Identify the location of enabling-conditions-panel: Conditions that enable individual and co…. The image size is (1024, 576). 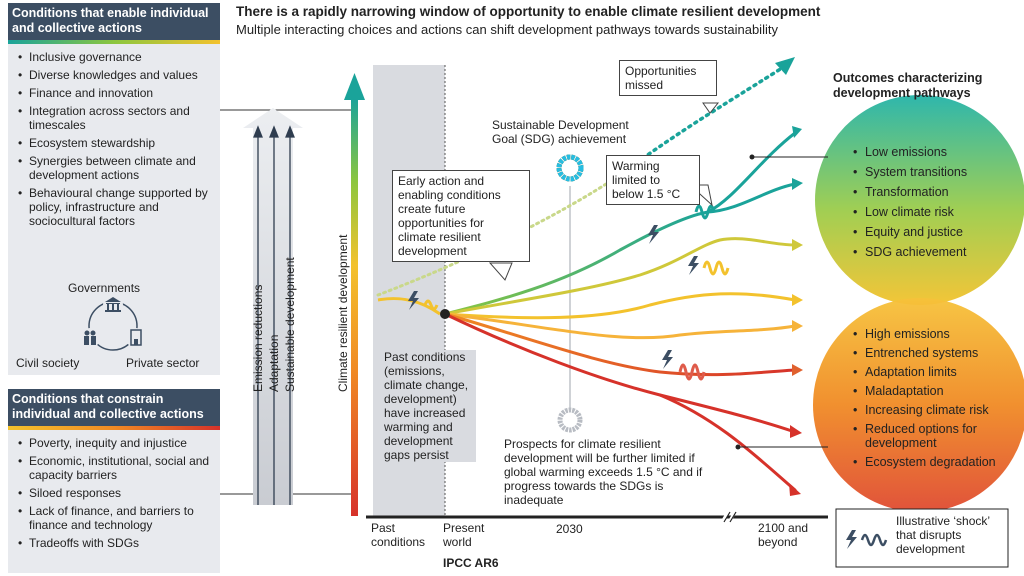
(114, 189).